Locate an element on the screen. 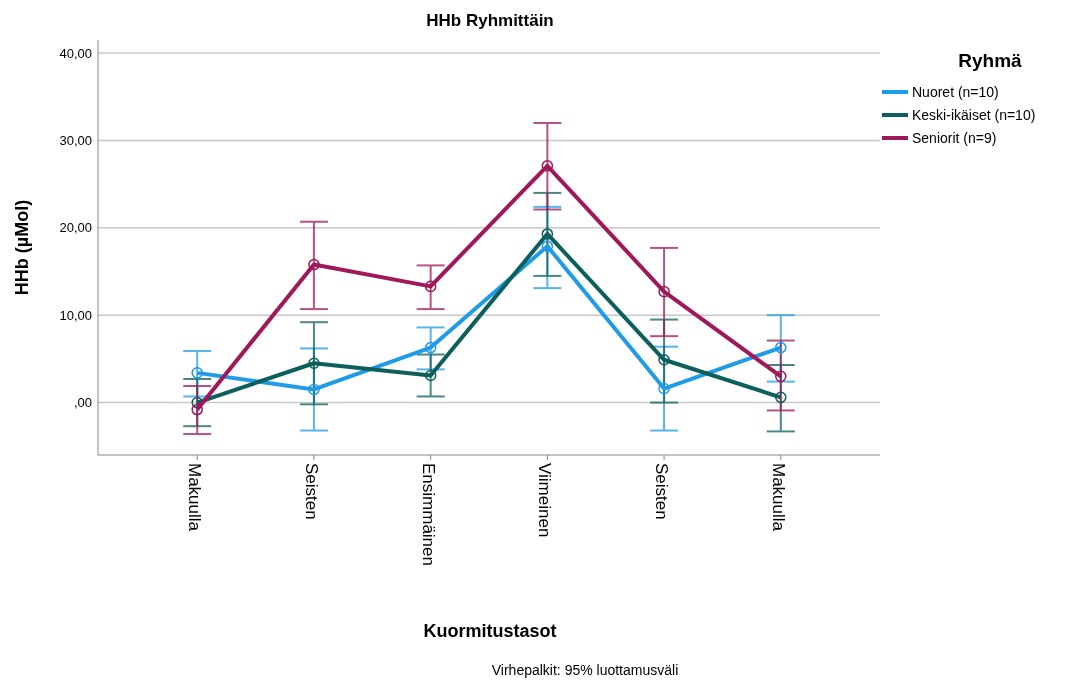 Image resolution: width=1088 pixels, height=681 pixels. legend-label: Seniorit (n=9) is located at coordinates (954, 137).